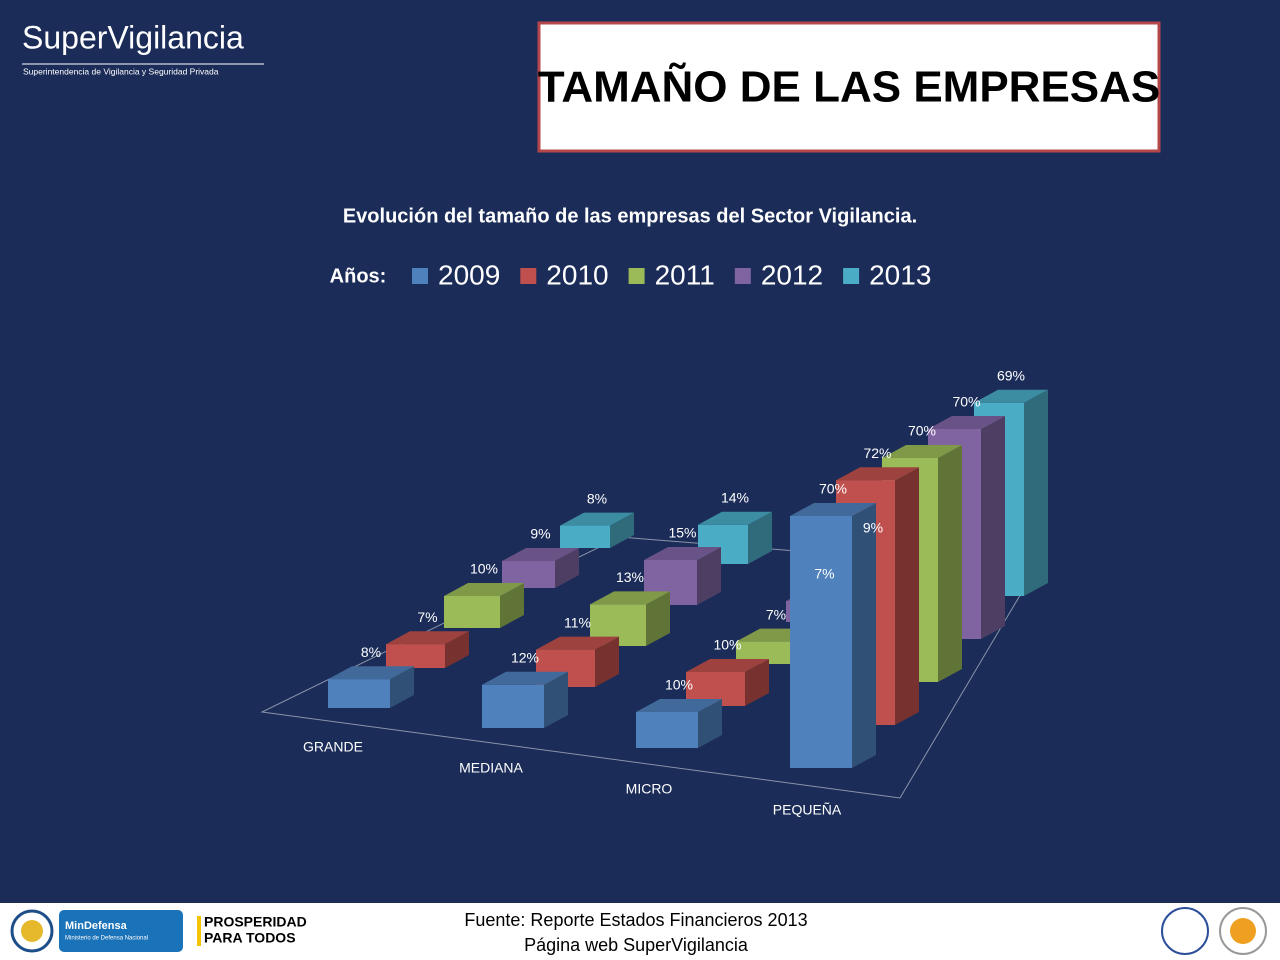  What do you see at coordinates (333, 747) in the screenshot?
I see `x-tick-label: GRANDE` at bounding box center [333, 747].